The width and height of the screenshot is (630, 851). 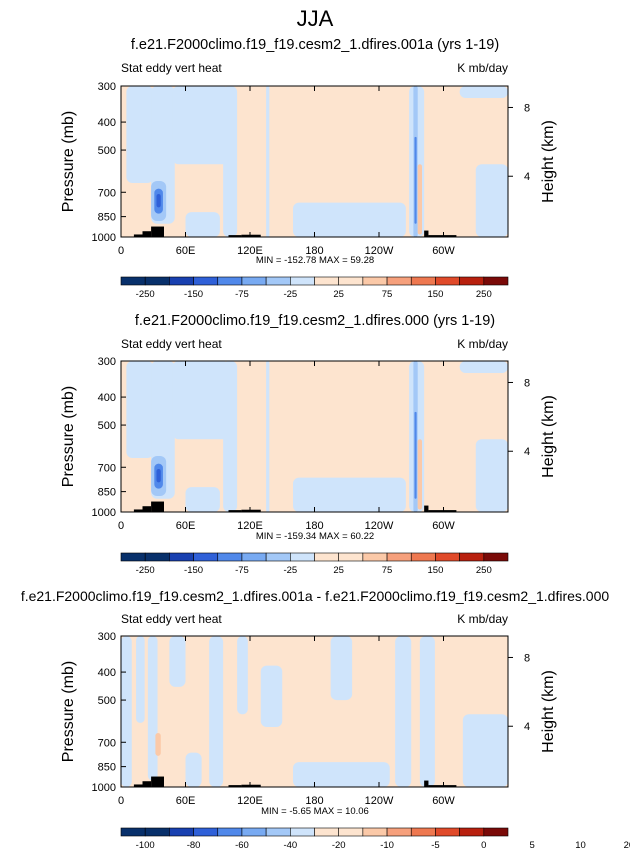 What do you see at coordinates (314, 161) in the screenshot?
I see `panel-1-field` at bounding box center [314, 161].